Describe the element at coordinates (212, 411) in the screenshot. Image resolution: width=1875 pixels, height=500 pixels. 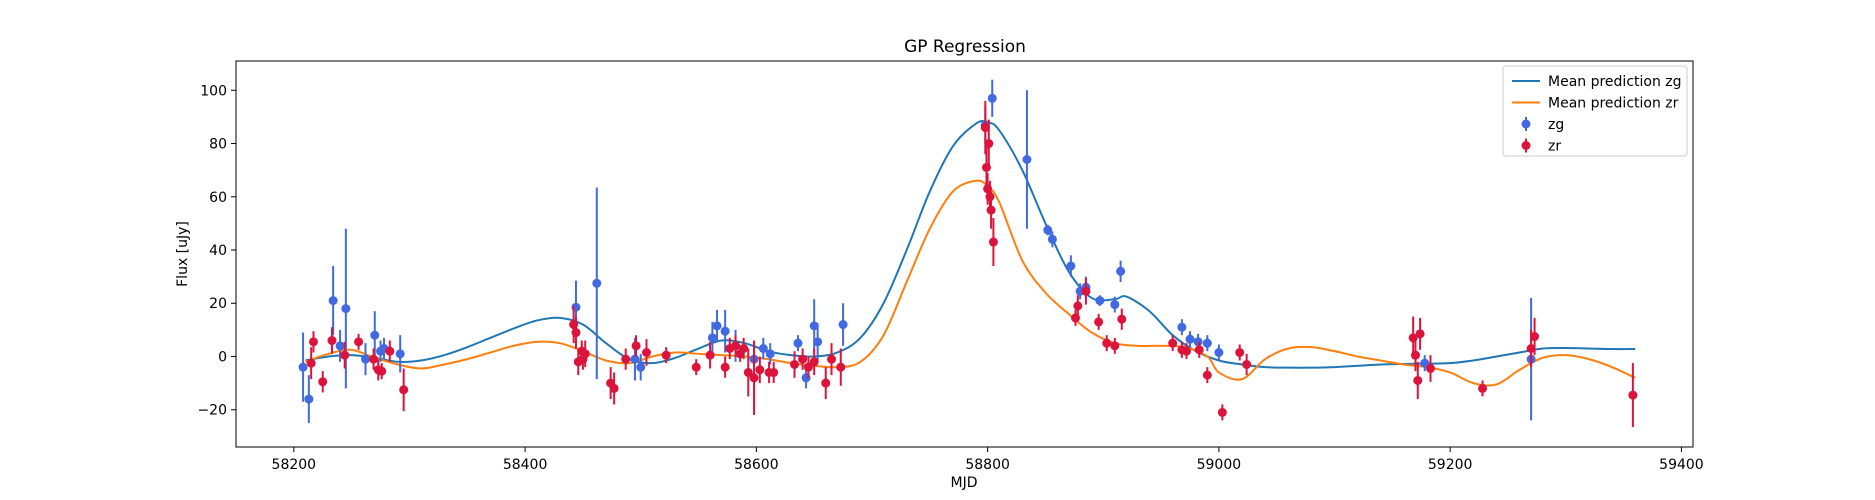
I see `y-tick-label: −20` at that location.